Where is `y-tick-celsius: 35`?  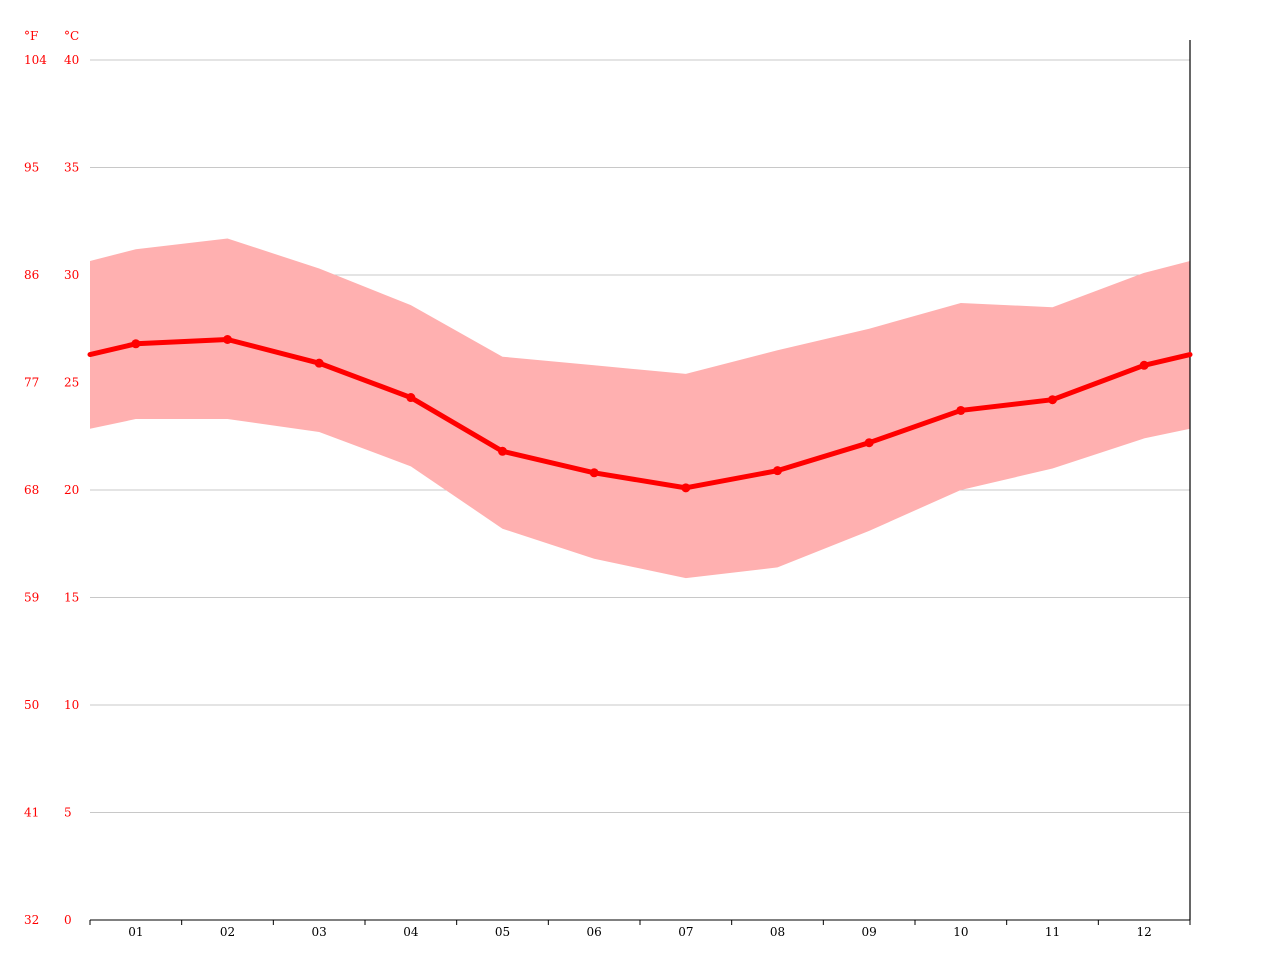 y-tick-celsius: 35 is located at coordinates (71, 168).